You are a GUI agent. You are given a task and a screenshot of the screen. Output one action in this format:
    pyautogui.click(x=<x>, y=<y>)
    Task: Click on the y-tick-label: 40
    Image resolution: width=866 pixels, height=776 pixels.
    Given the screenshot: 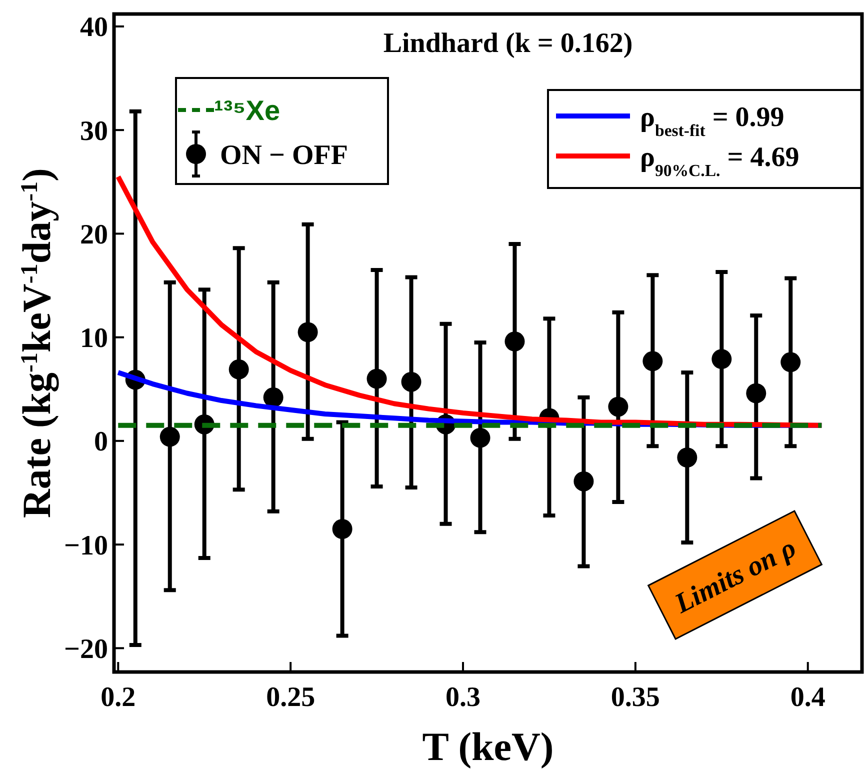 What is the action you would take?
    pyautogui.click(x=94, y=28)
    